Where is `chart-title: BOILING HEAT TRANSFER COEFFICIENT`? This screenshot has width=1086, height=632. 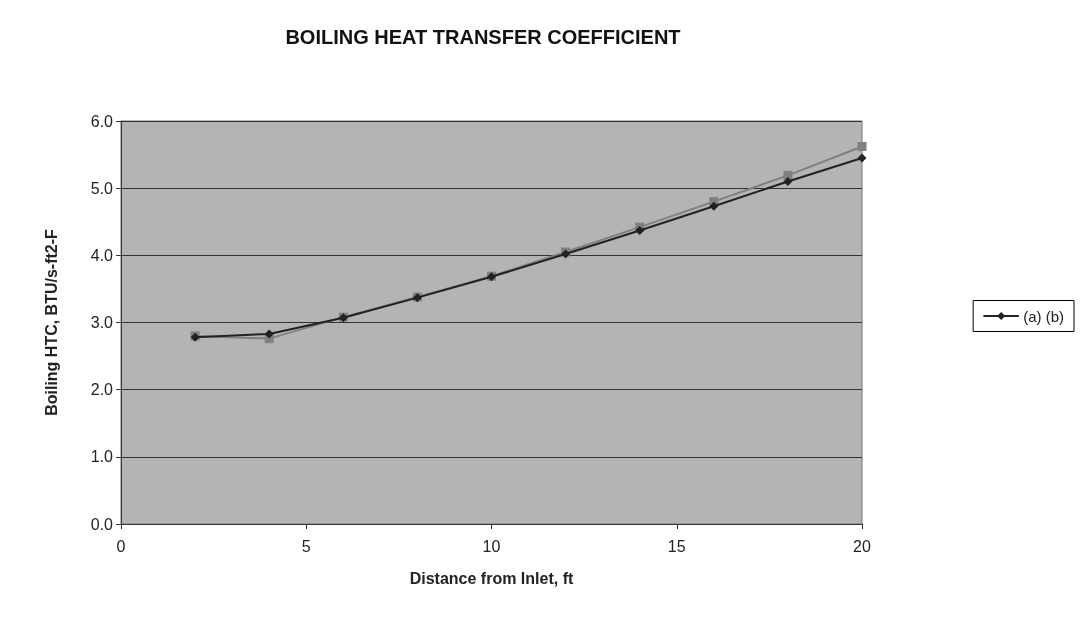
chart-title: BOILING HEAT TRANSFER COEFFICIENT is located at coordinates (483, 37).